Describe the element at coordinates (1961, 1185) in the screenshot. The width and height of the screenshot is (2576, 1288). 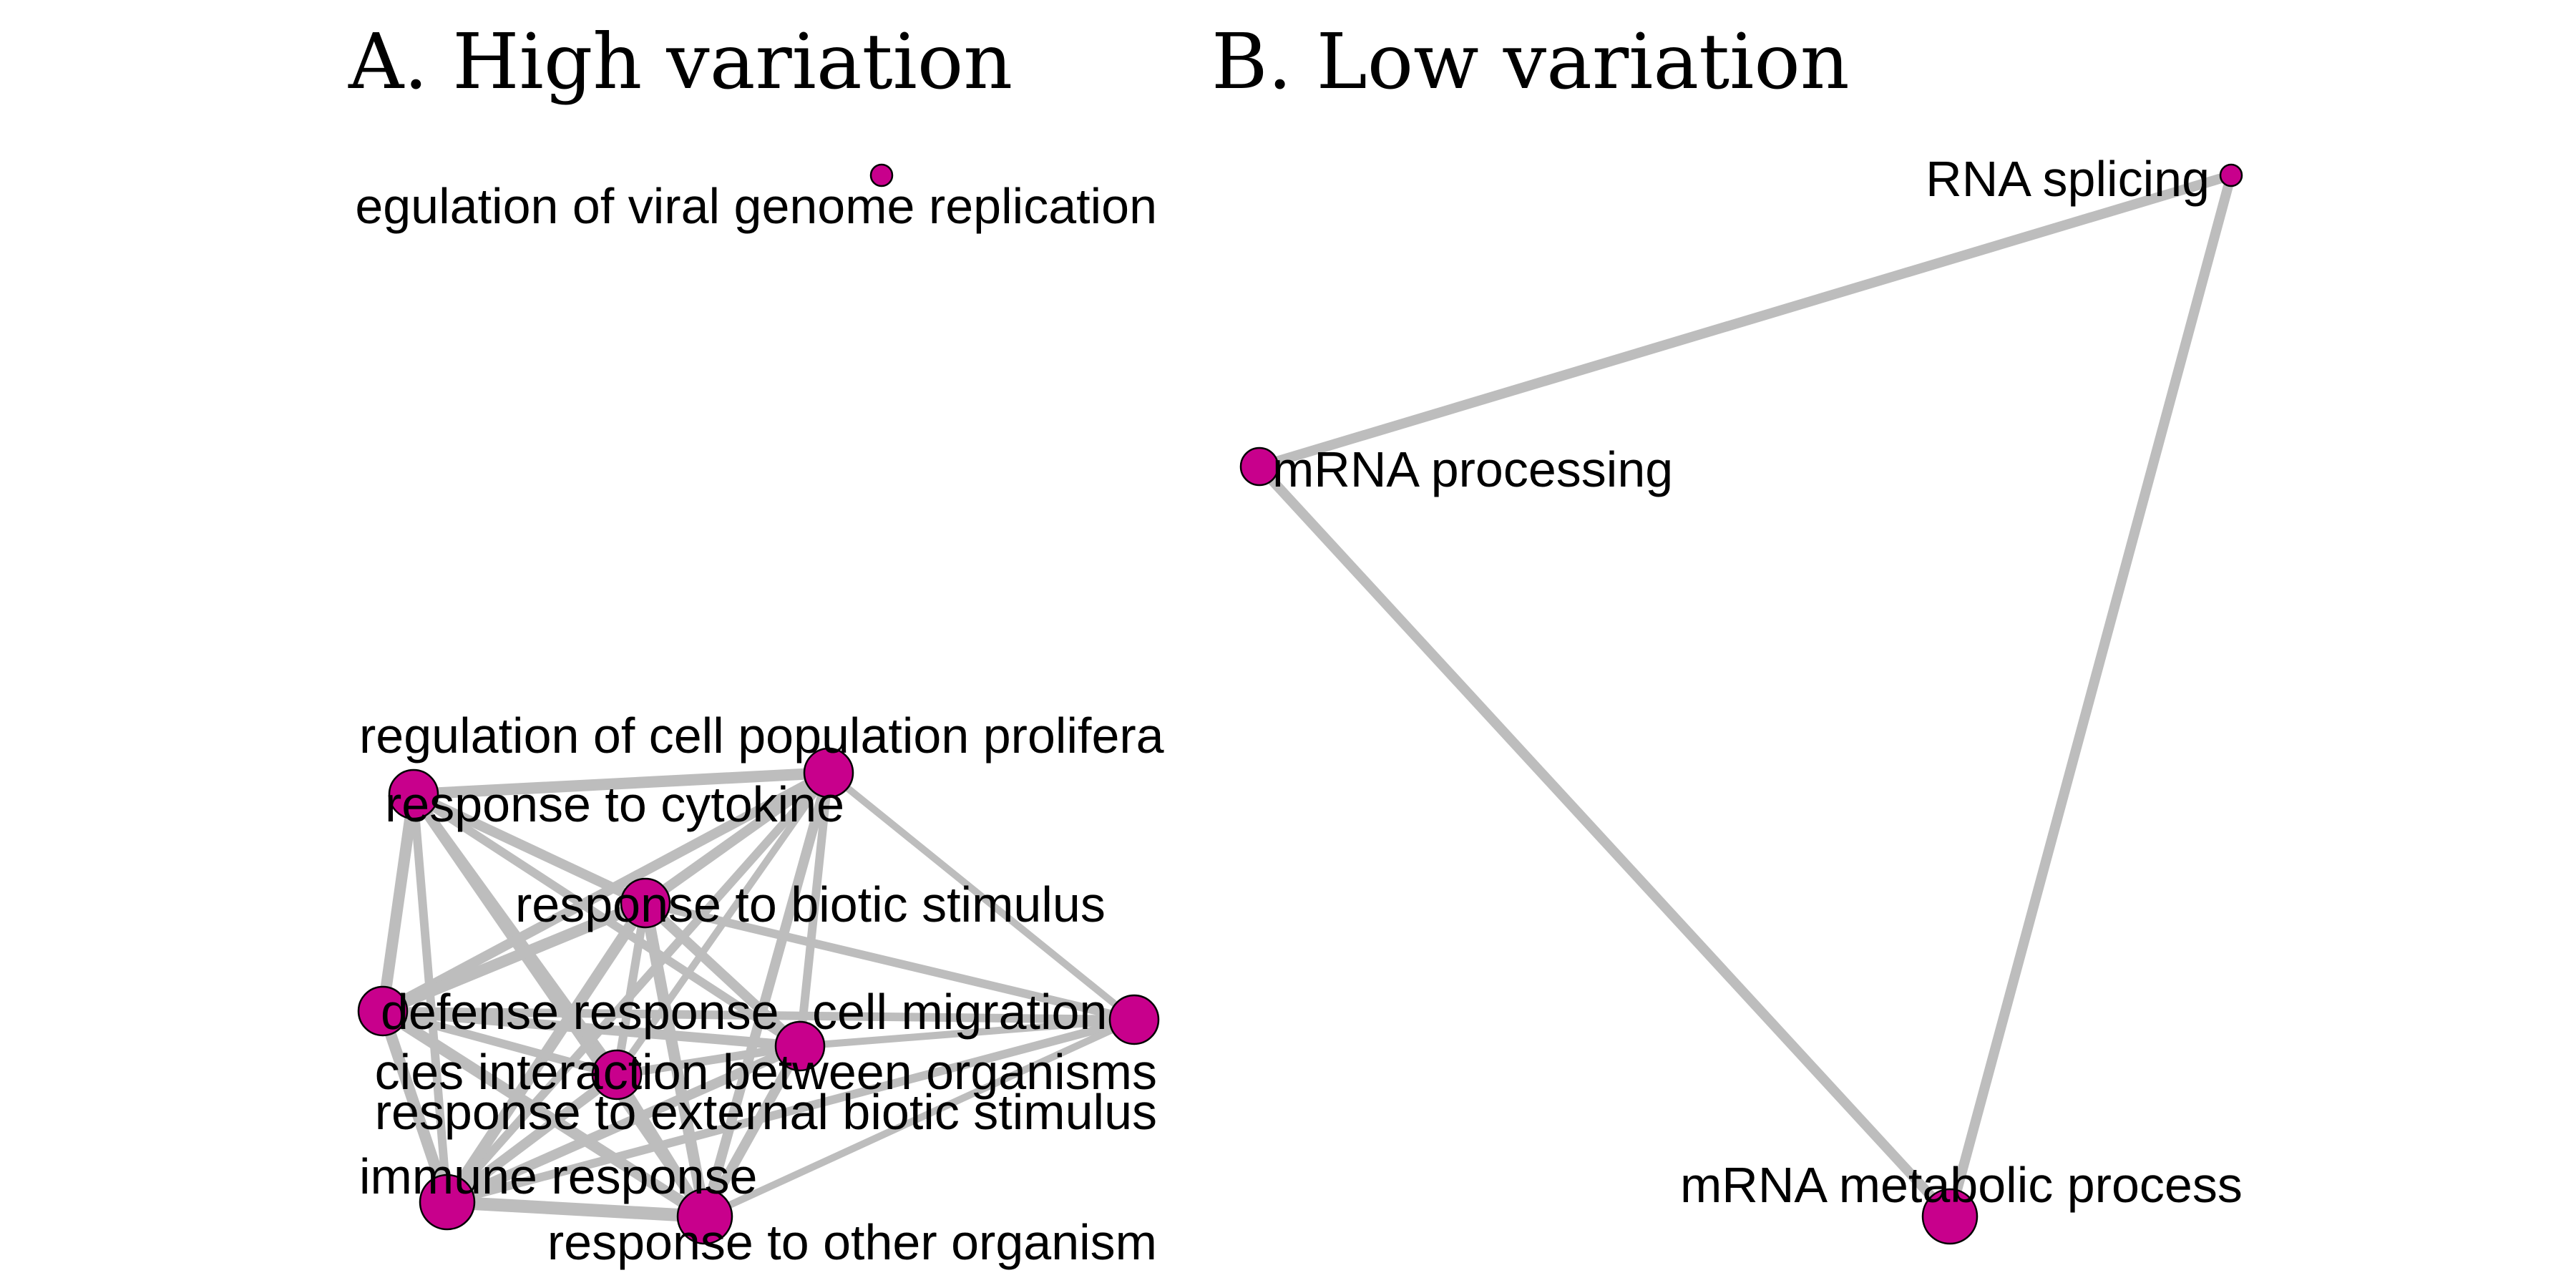
I see `node-label-metabolic: mRNA metabolic process` at that location.